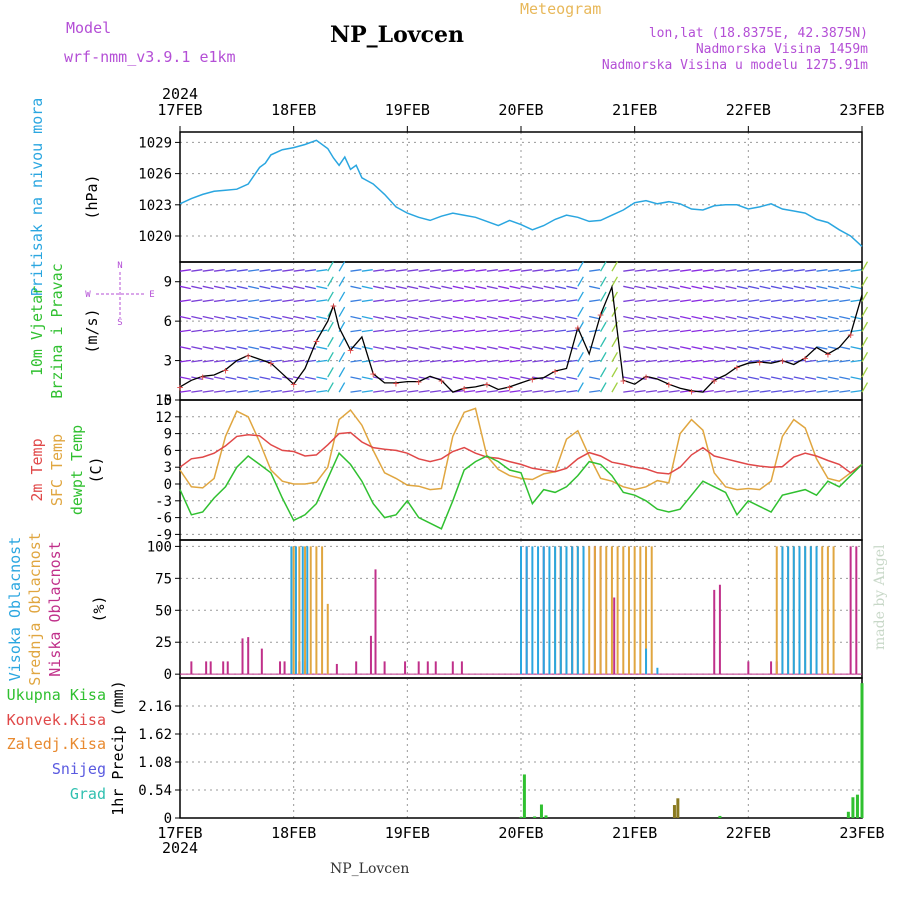 Image resolution: width=900 pixels, height=900 pixels. Describe the element at coordinates (37, 331) in the screenshot. I see `wind-axis-label: 10m Vjetar` at that location.